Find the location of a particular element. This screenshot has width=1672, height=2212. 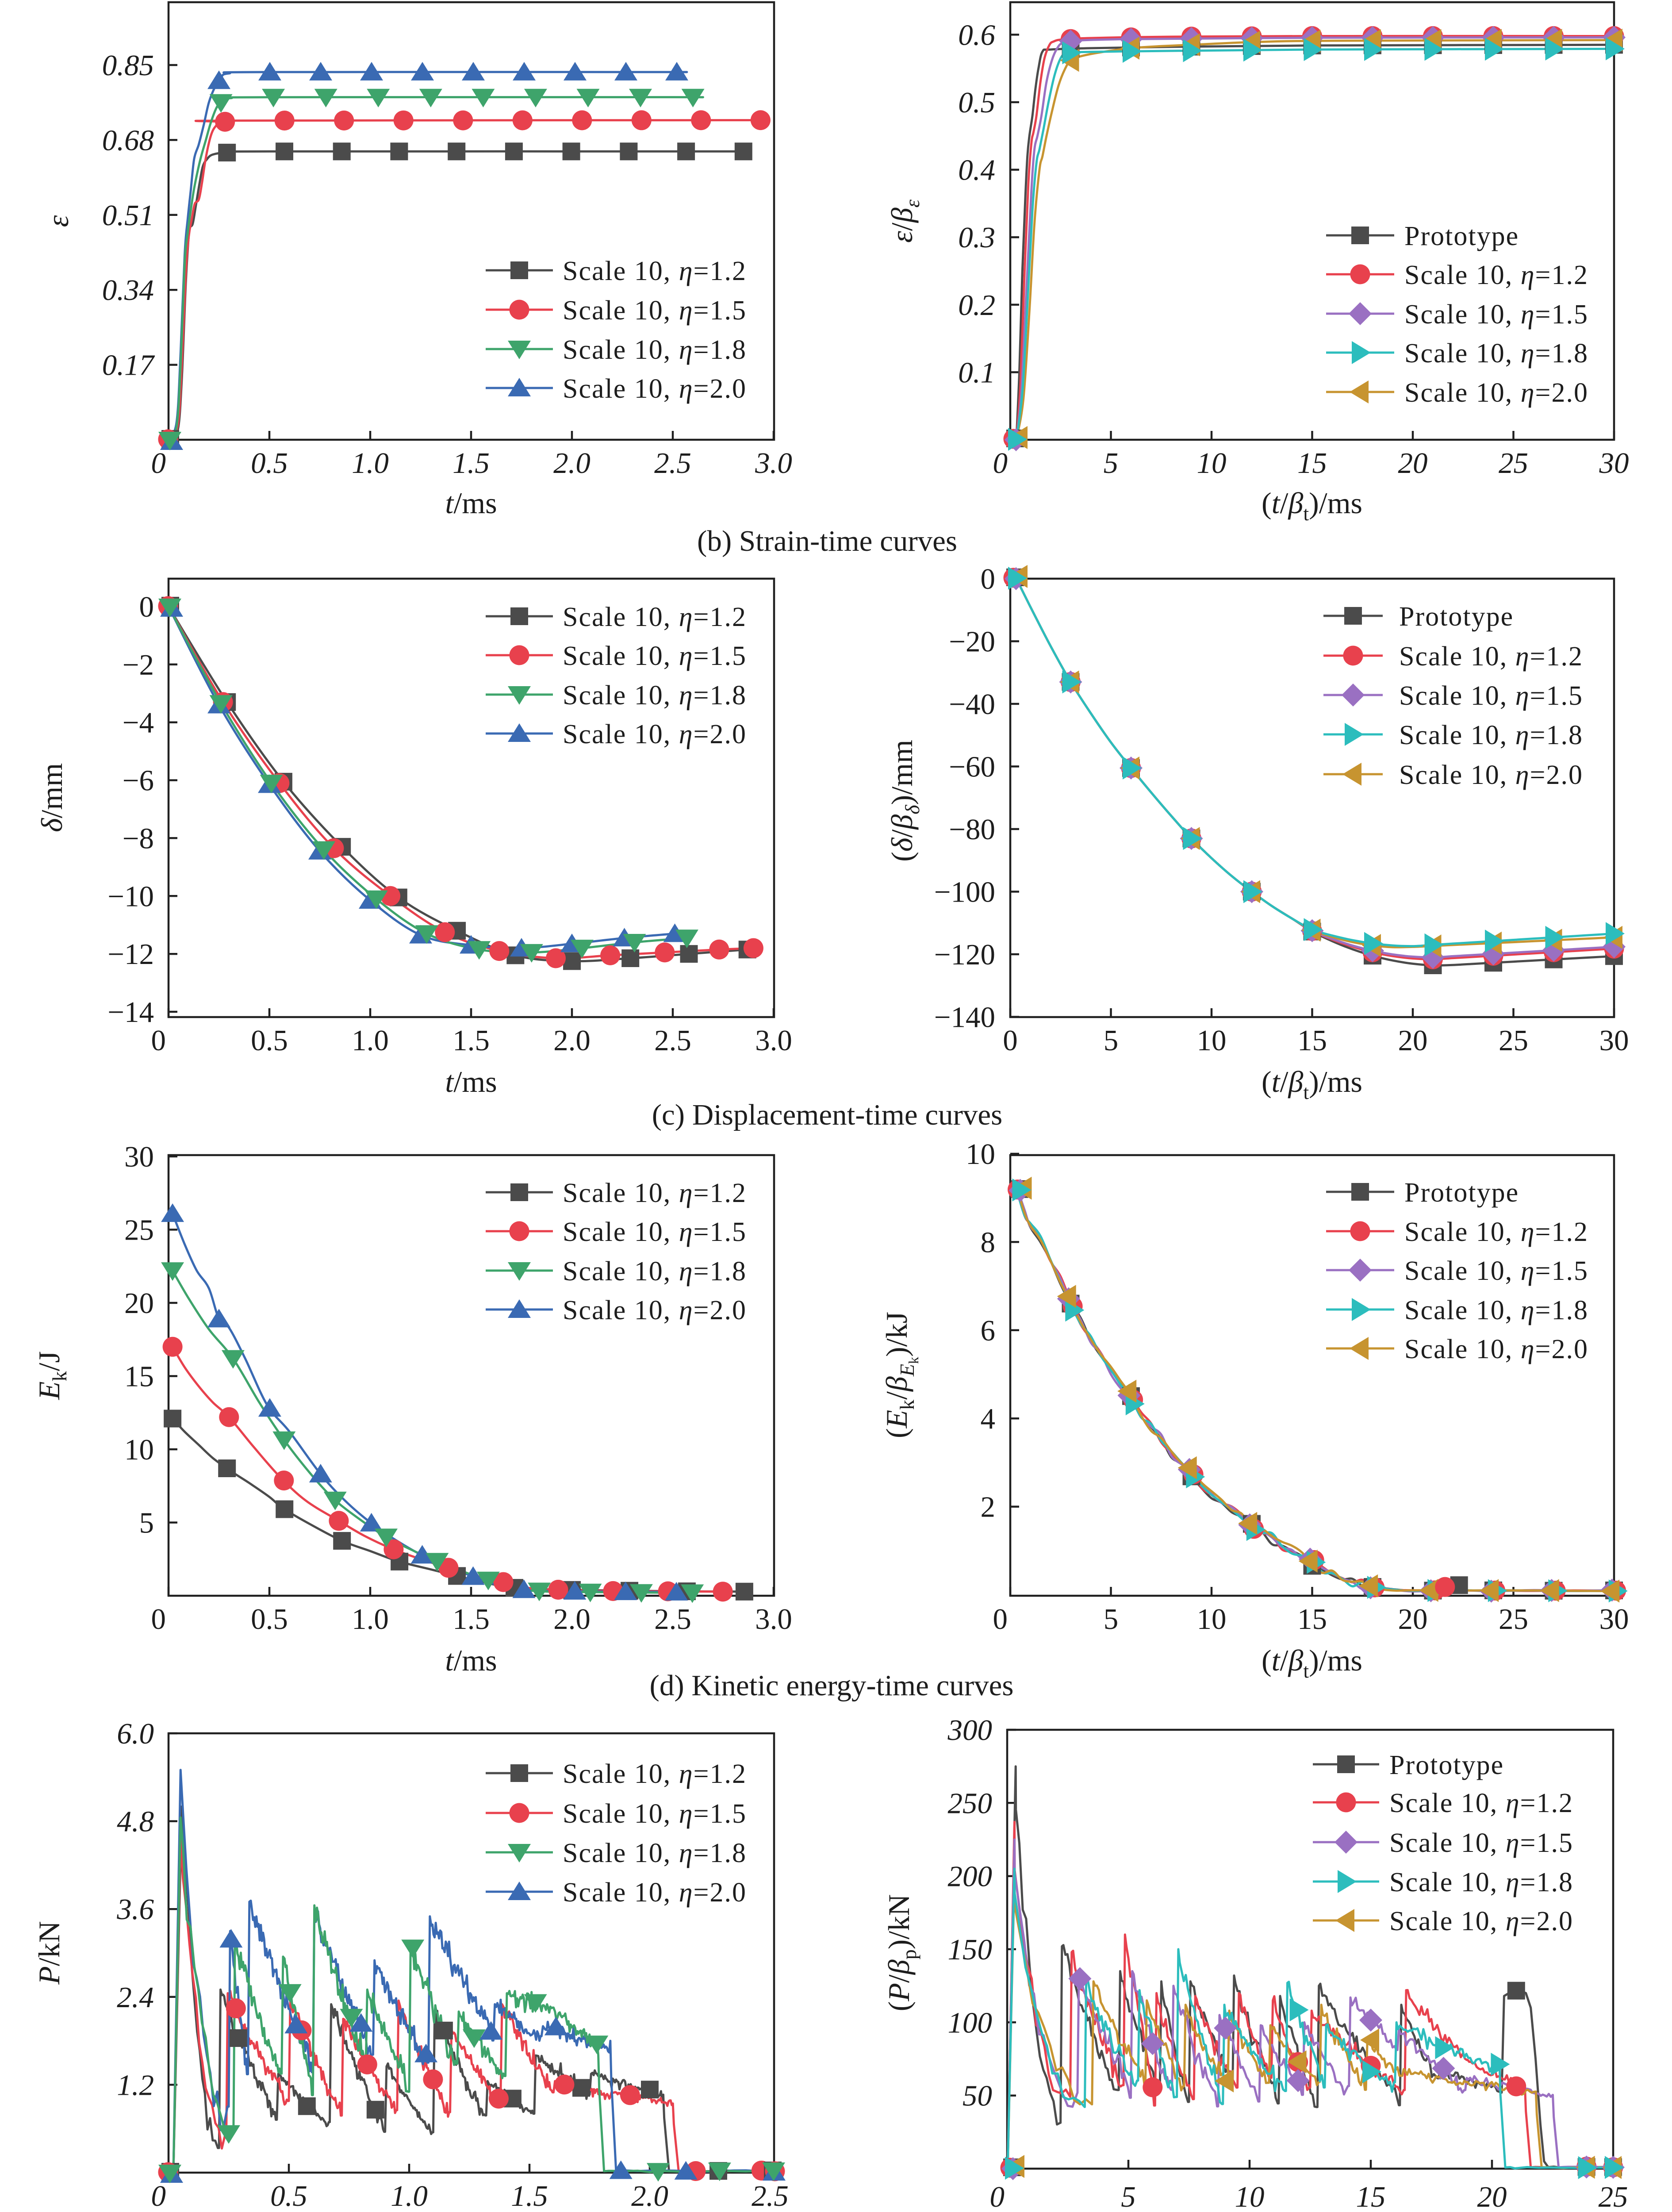

svg-text: −20 is located at coordinates (972, 642).